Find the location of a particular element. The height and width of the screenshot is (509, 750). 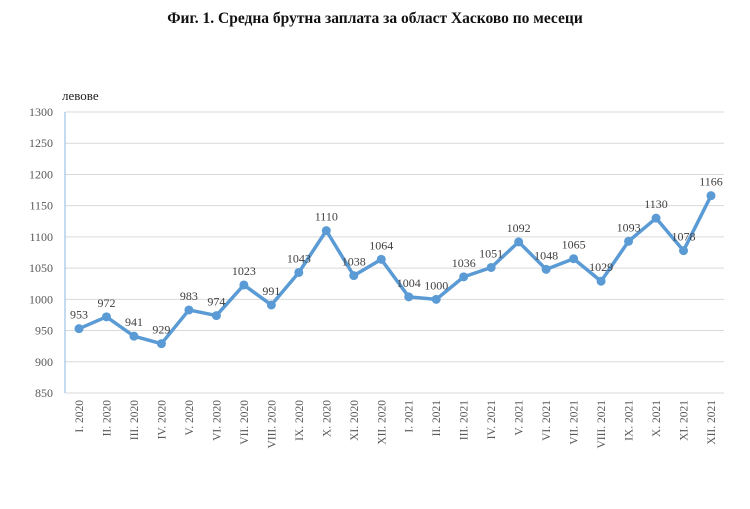

data-label: 1065 is located at coordinates (574, 245).